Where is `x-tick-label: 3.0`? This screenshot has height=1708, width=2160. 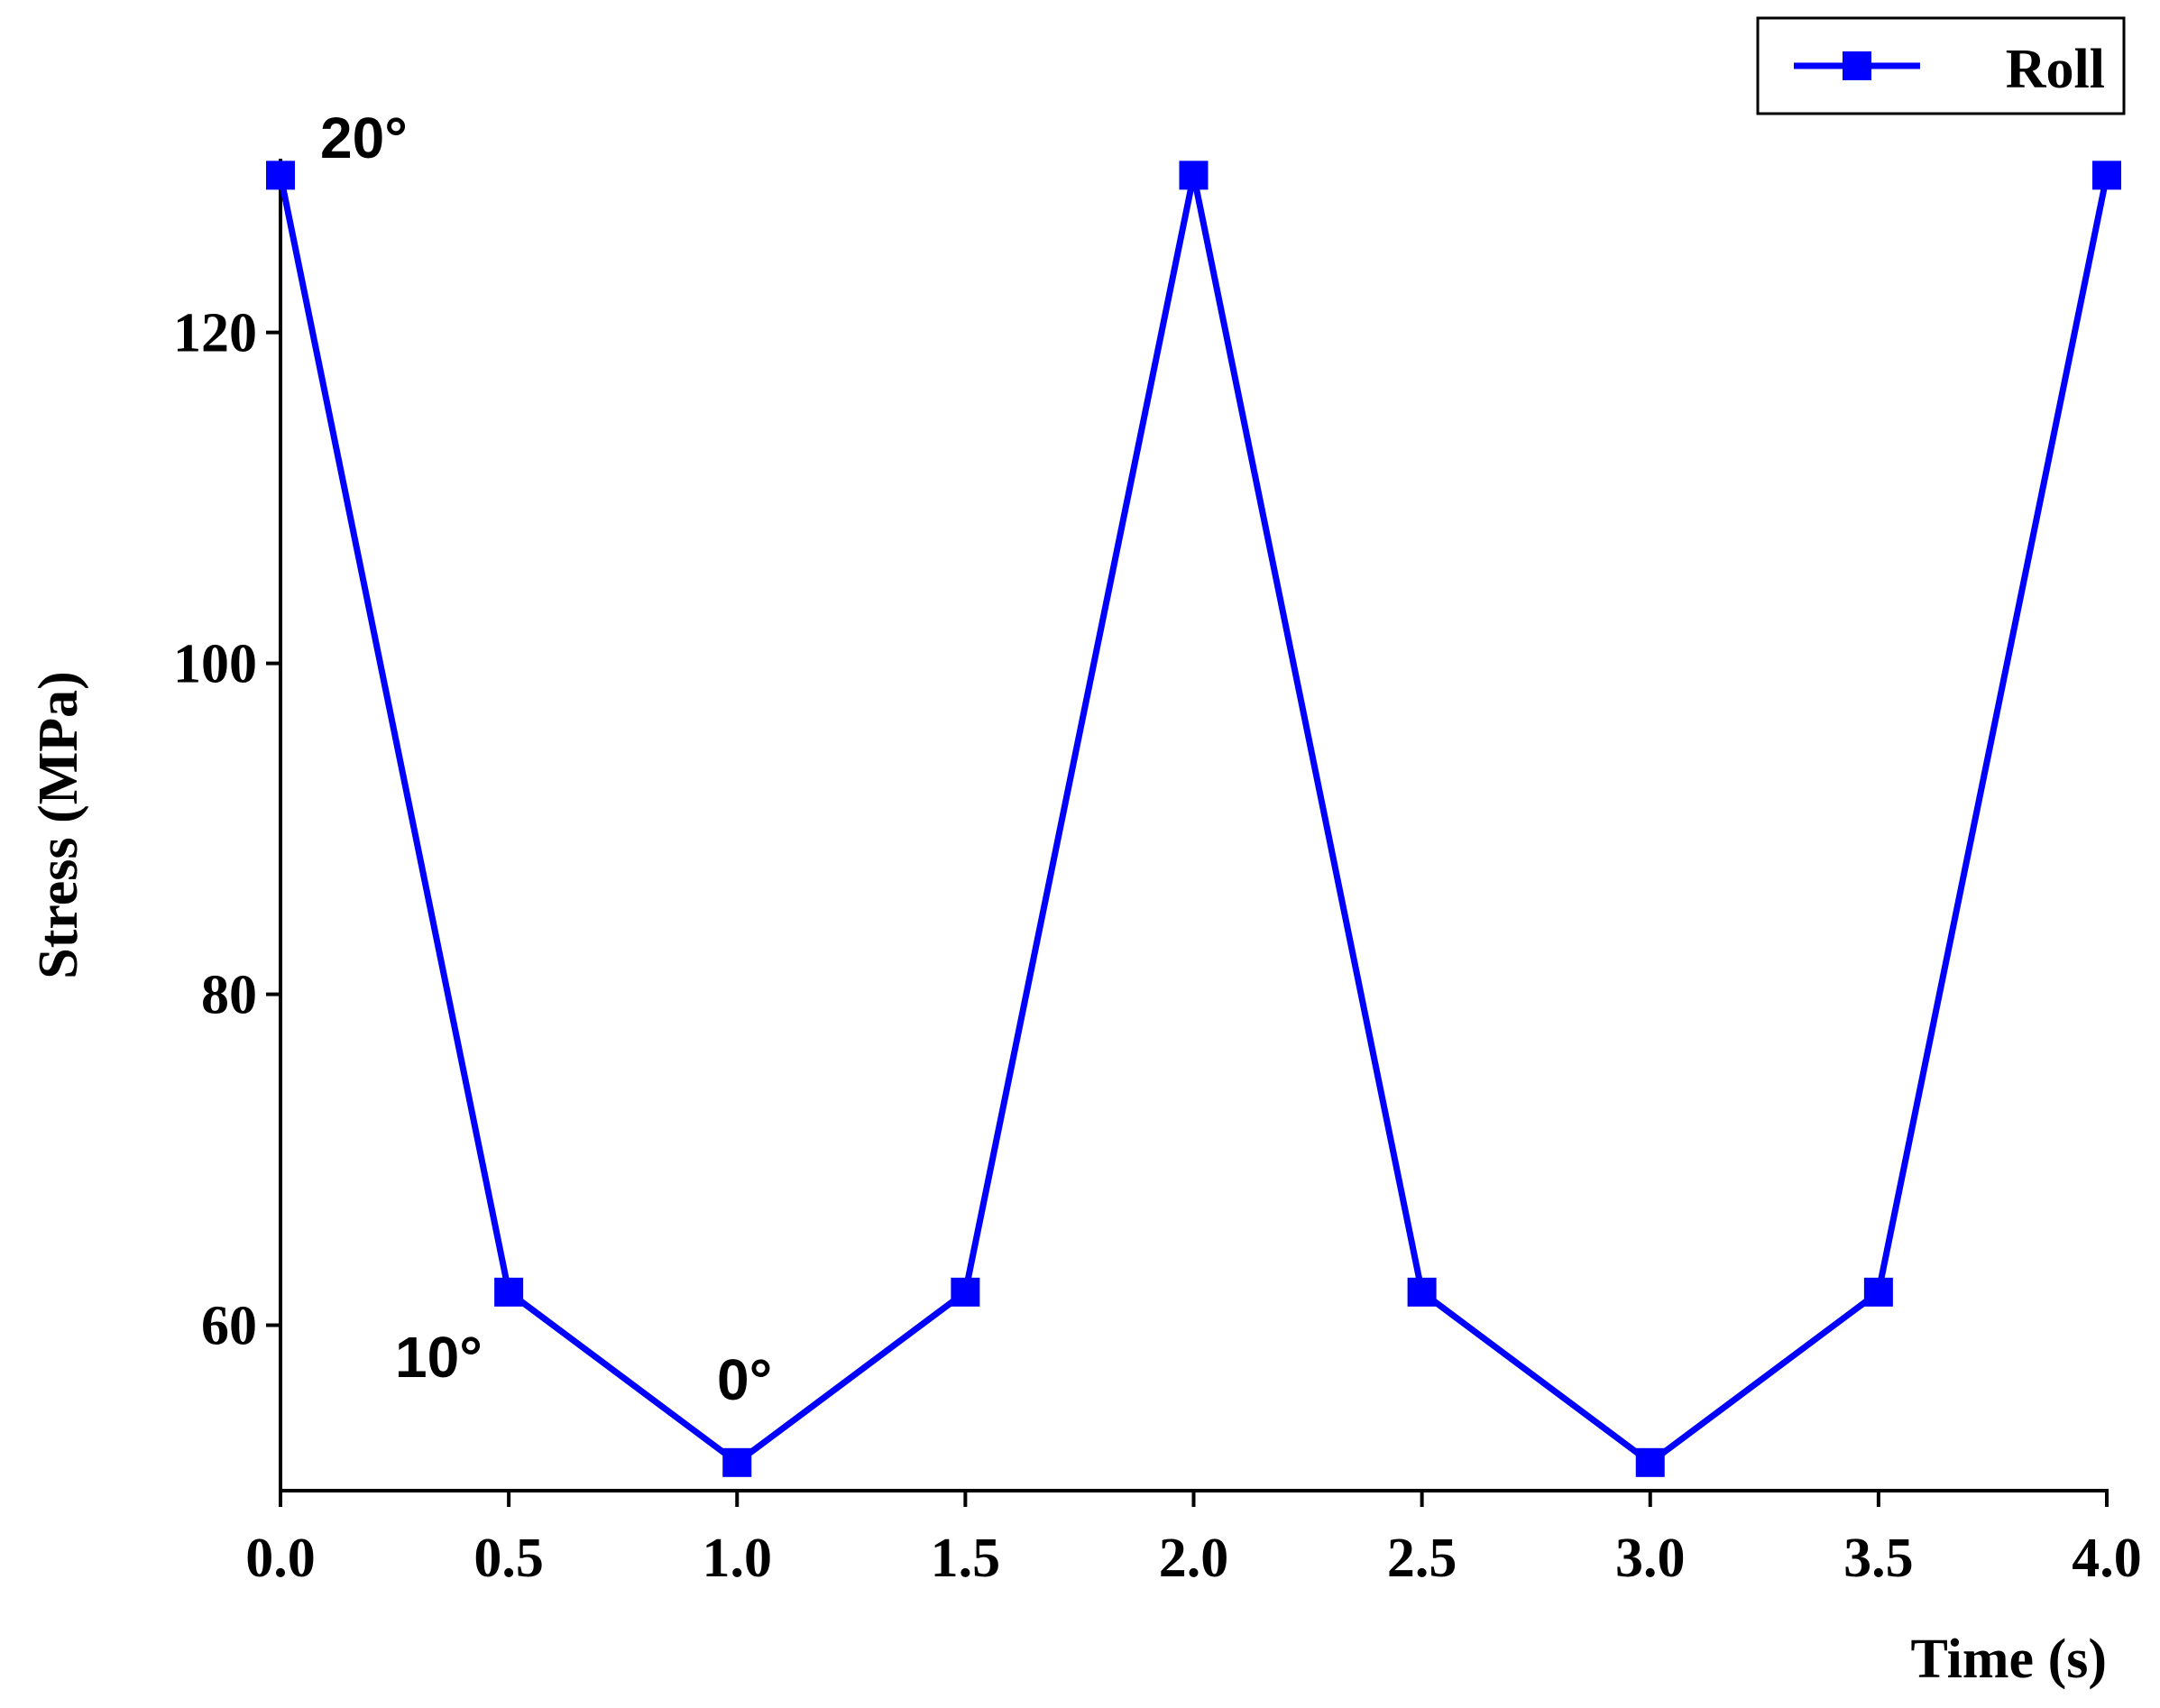
x-tick-label: 3.0 is located at coordinates (1650, 1559).